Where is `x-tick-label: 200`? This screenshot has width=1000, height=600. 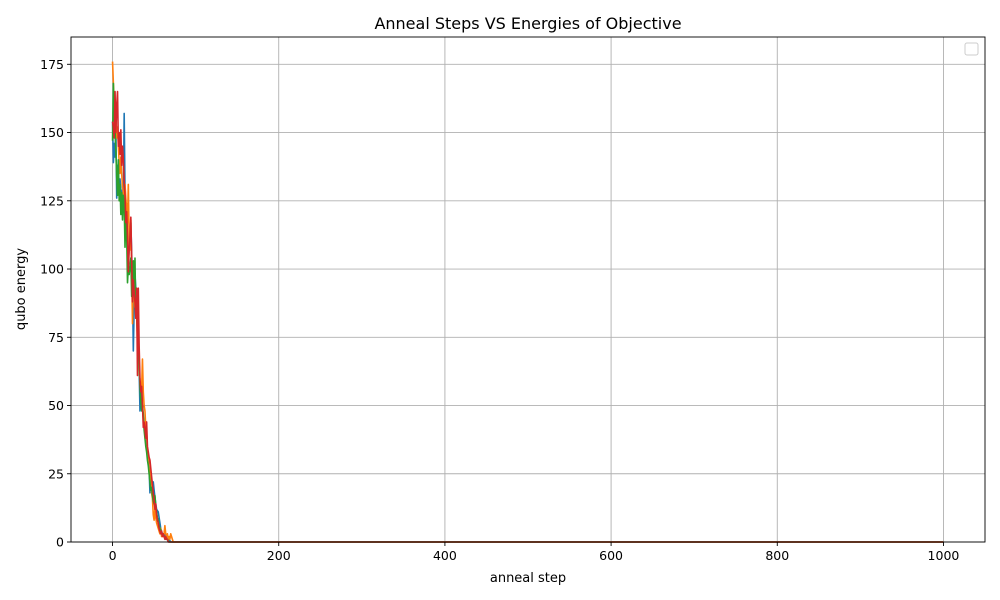 x-tick-label: 200 is located at coordinates (279, 555).